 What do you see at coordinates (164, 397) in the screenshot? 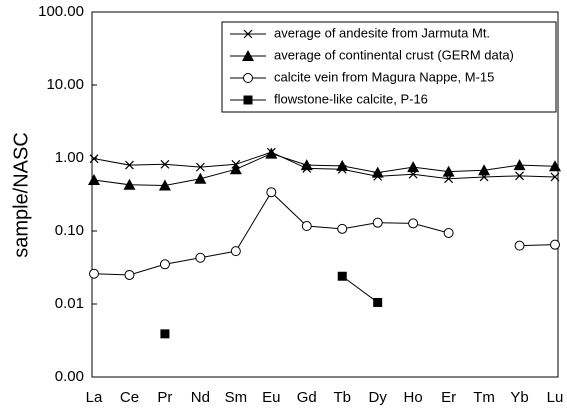
I see `x-tick-label: Pr` at bounding box center [164, 397].